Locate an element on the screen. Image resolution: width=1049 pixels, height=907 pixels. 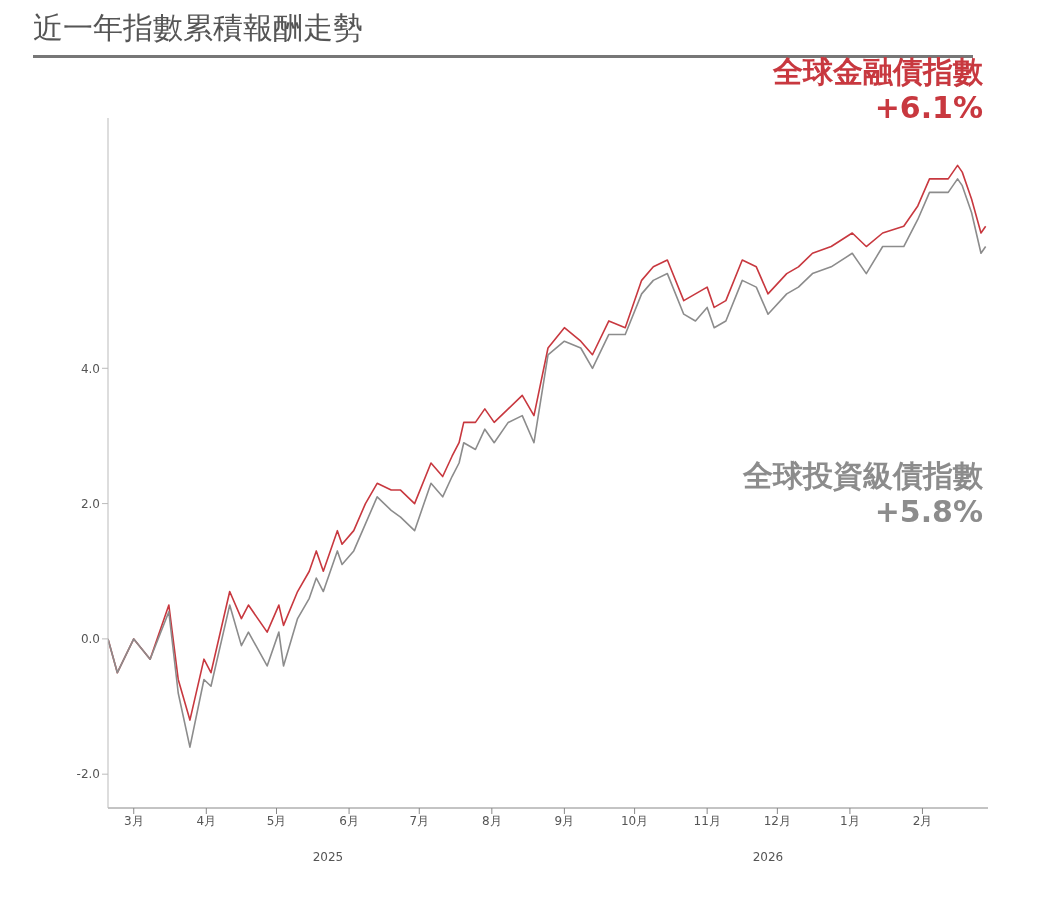
y-tick-label: 4.0 is located at coordinates (90, 368).